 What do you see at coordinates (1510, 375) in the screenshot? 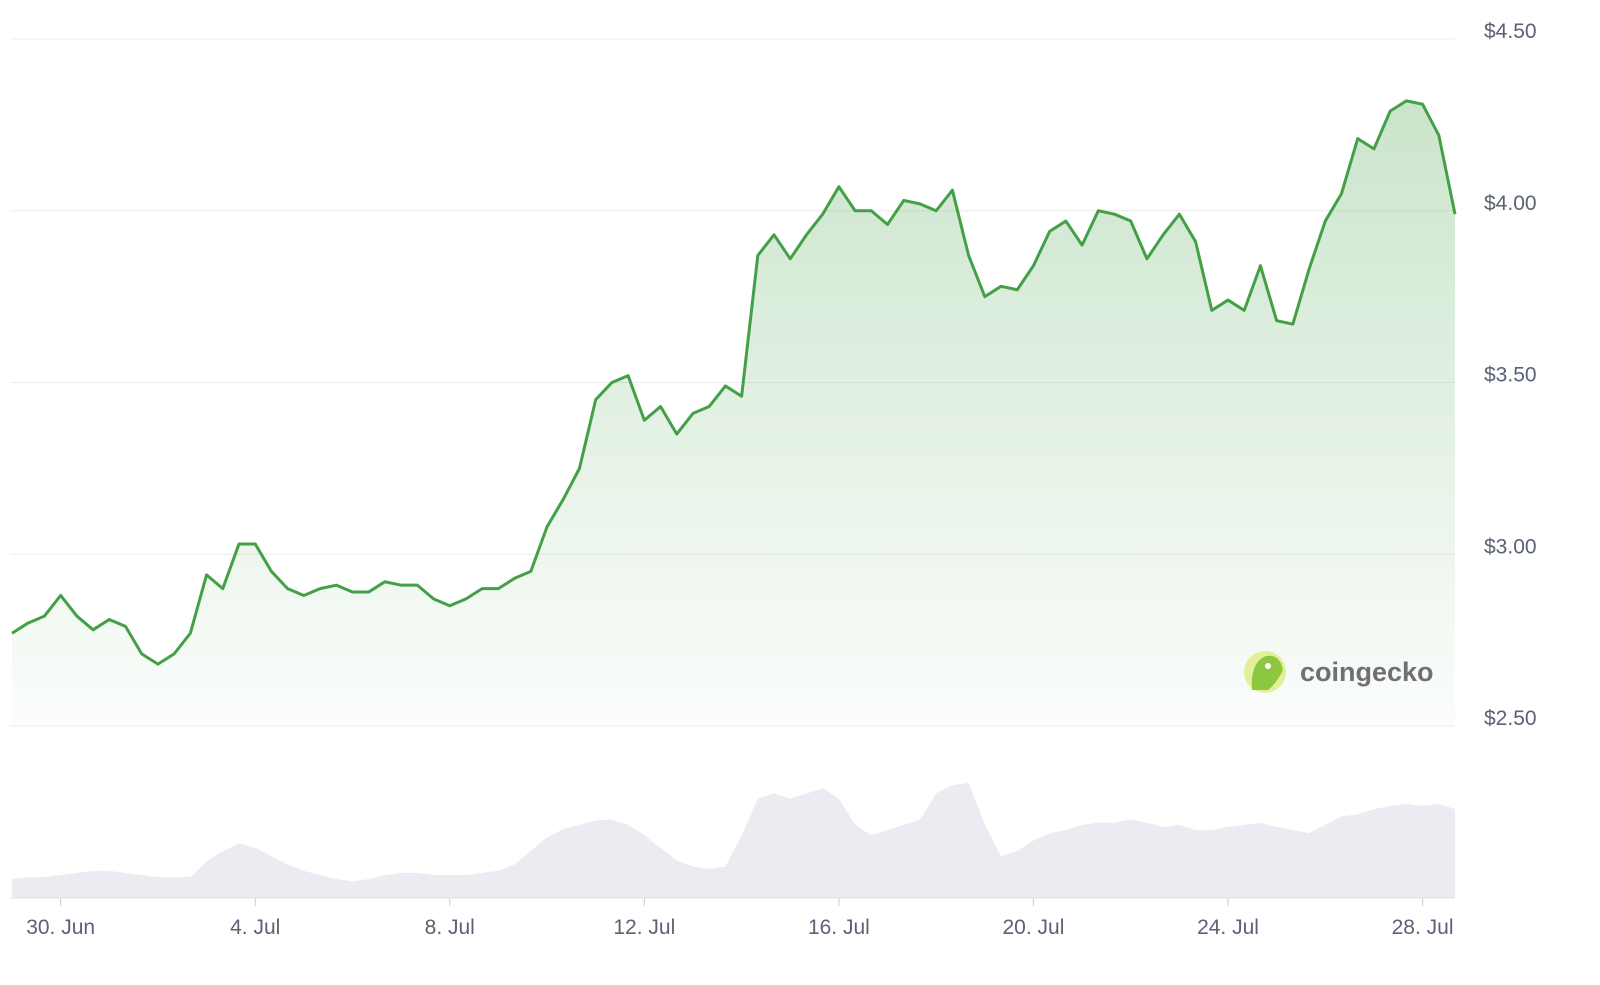
I see `y-tick-label: $3.50` at bounding box center [1510, 375].